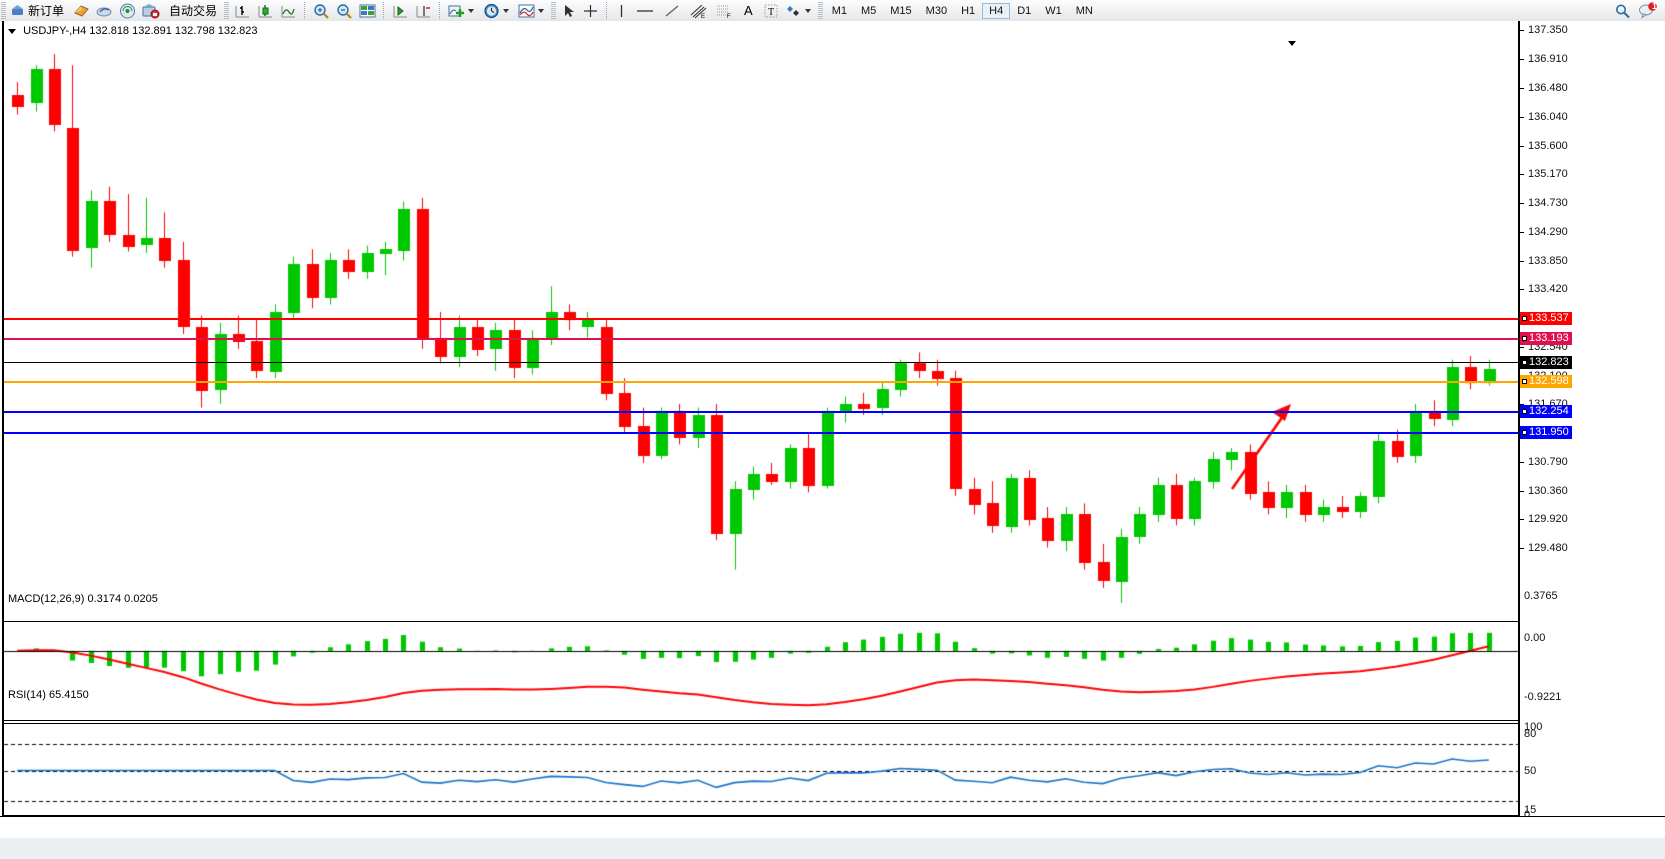 Image resolution: width=1665 pixels, height=859 pixels. I want to click on timeframe-w1: W1, so click(1053, 10).